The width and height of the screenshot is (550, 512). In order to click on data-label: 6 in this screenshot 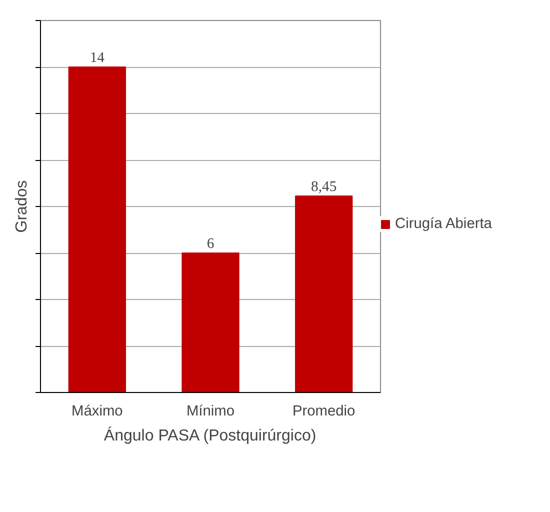, I will do `click(210, 244)`.